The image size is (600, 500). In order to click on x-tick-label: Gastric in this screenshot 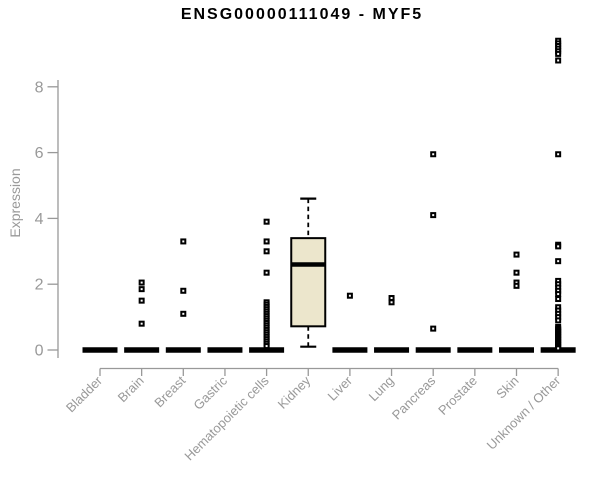, I will do `click(210, 393)`.